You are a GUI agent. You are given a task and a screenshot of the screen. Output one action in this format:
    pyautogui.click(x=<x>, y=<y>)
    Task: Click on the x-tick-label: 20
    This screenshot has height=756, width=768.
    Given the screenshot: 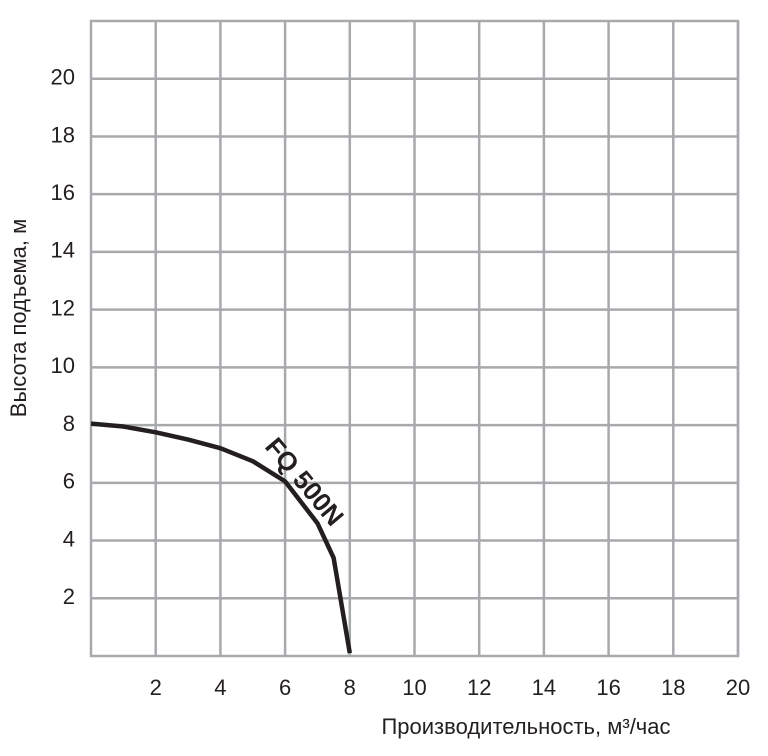 What is the action you would take?
    pyautogui.click(x=738, y=687)
    